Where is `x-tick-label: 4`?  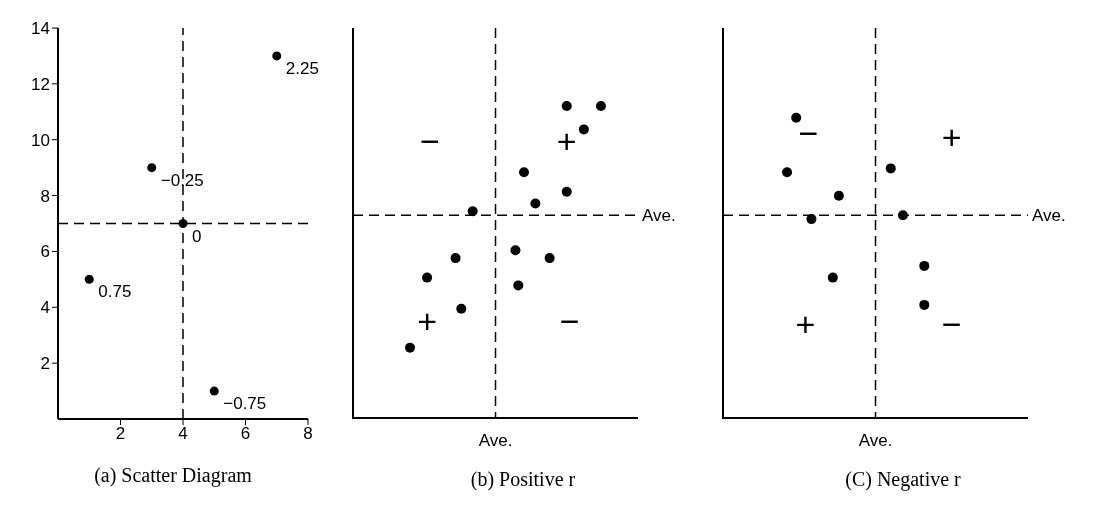 x-tick-label: 4 is located at coordinates (183, 434).